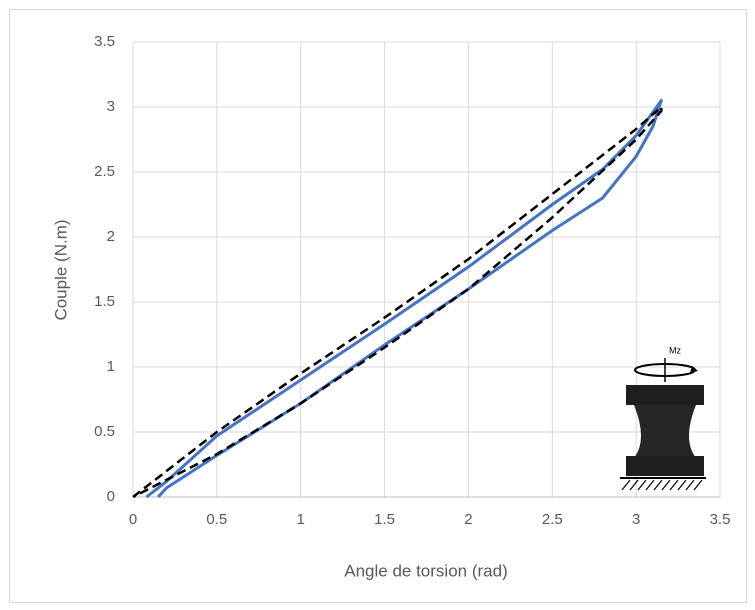 The image size is (755, 610). I want to click on inset-illustration: Mz, so click(663, 418).